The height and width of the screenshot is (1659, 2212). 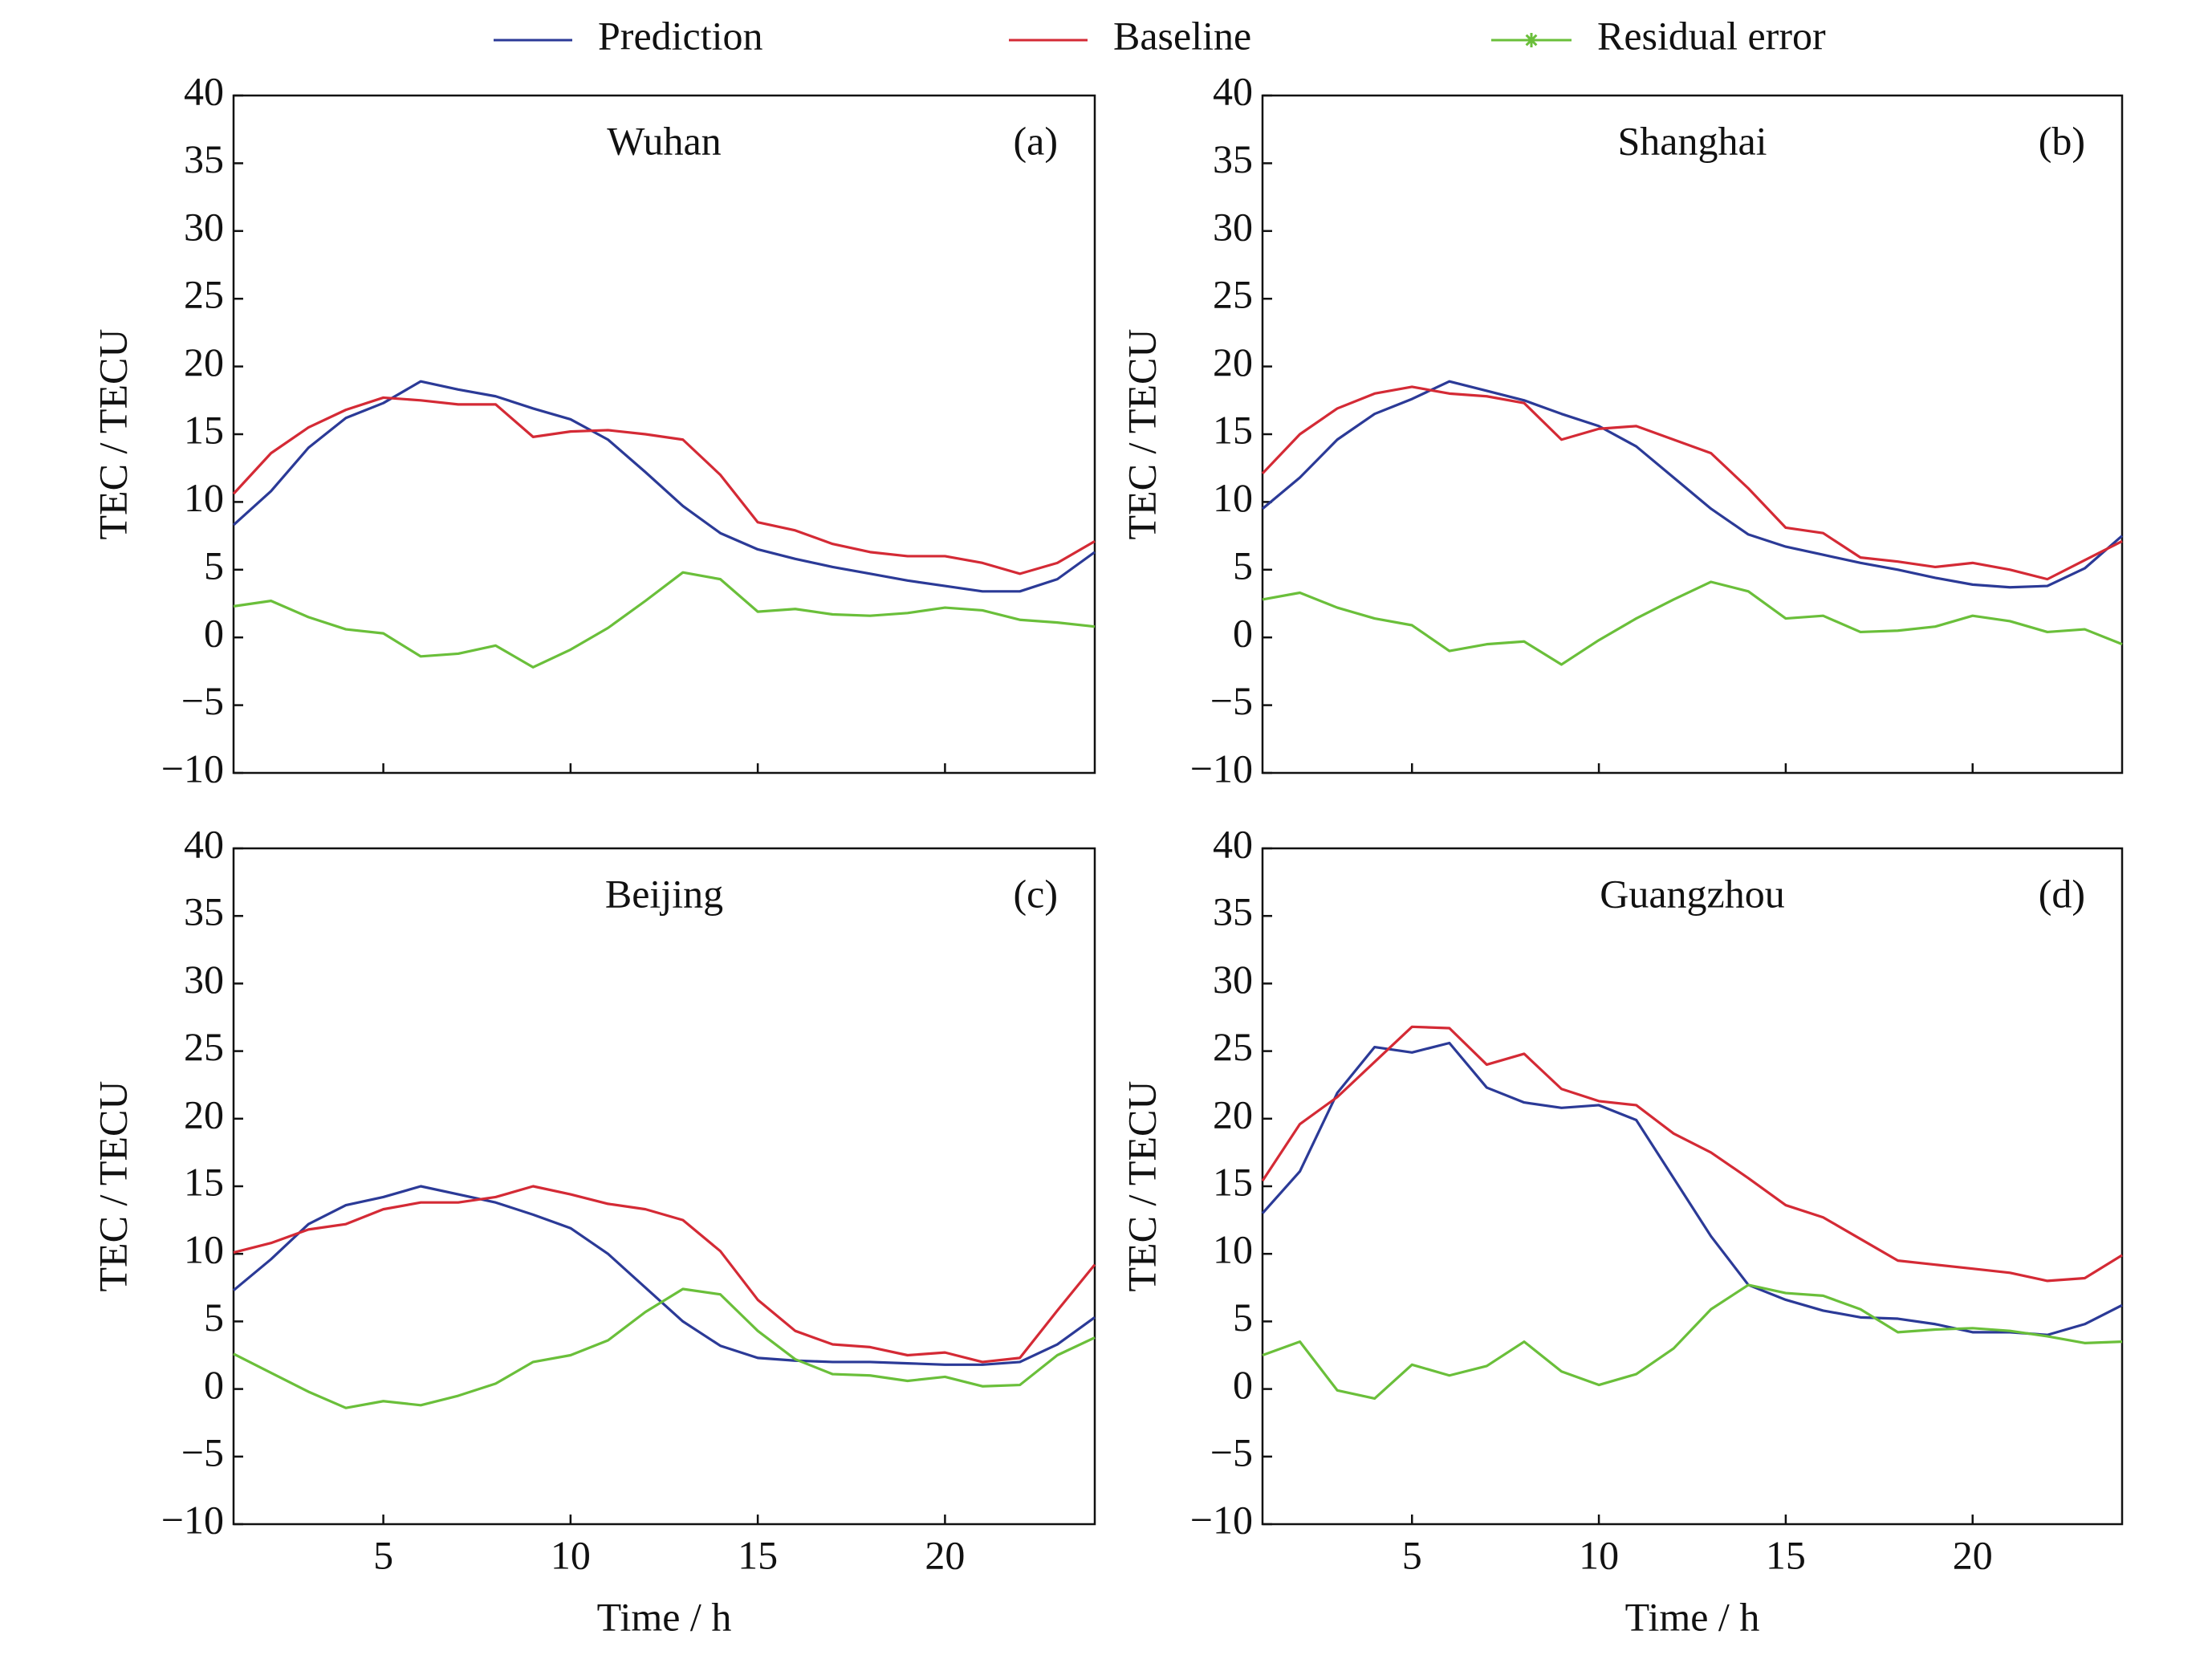 I want to click on panel-title: Beijing, so click(x=664, y=893).